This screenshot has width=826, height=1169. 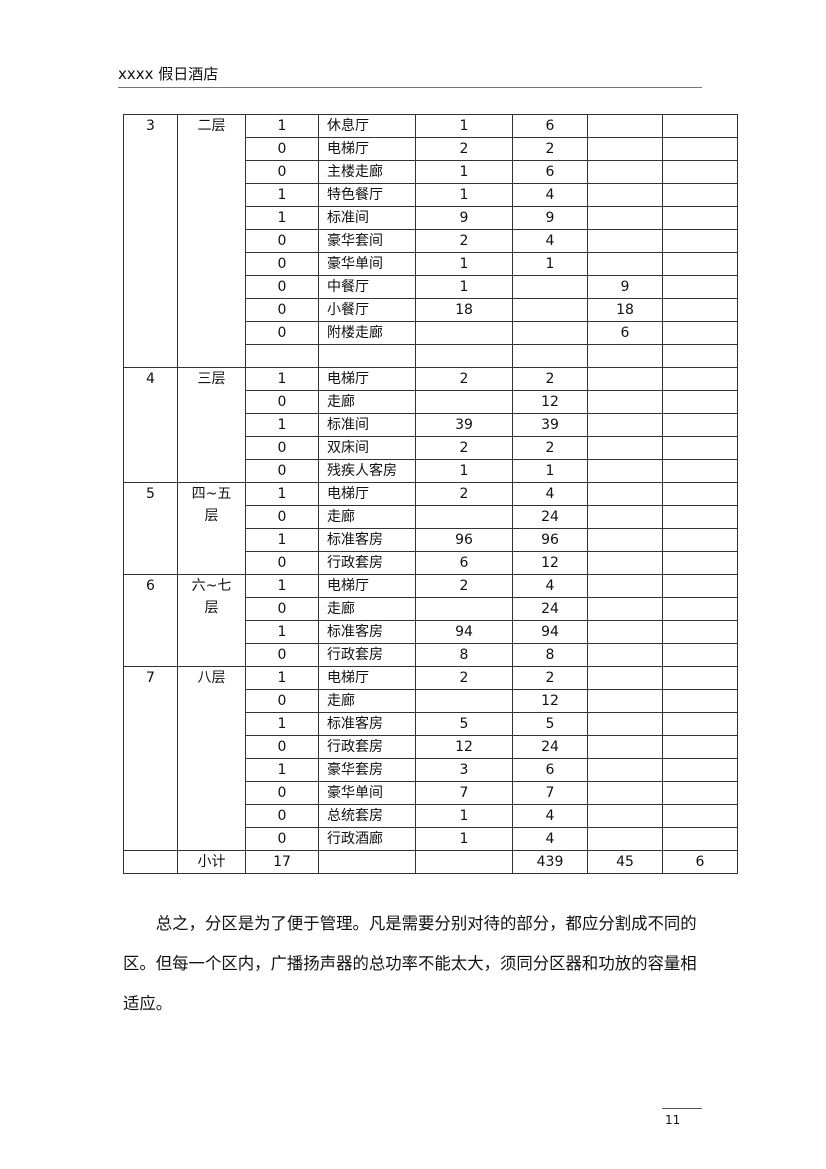 I want to click on subtotal-cell: 6, so click(x=700, y=862).